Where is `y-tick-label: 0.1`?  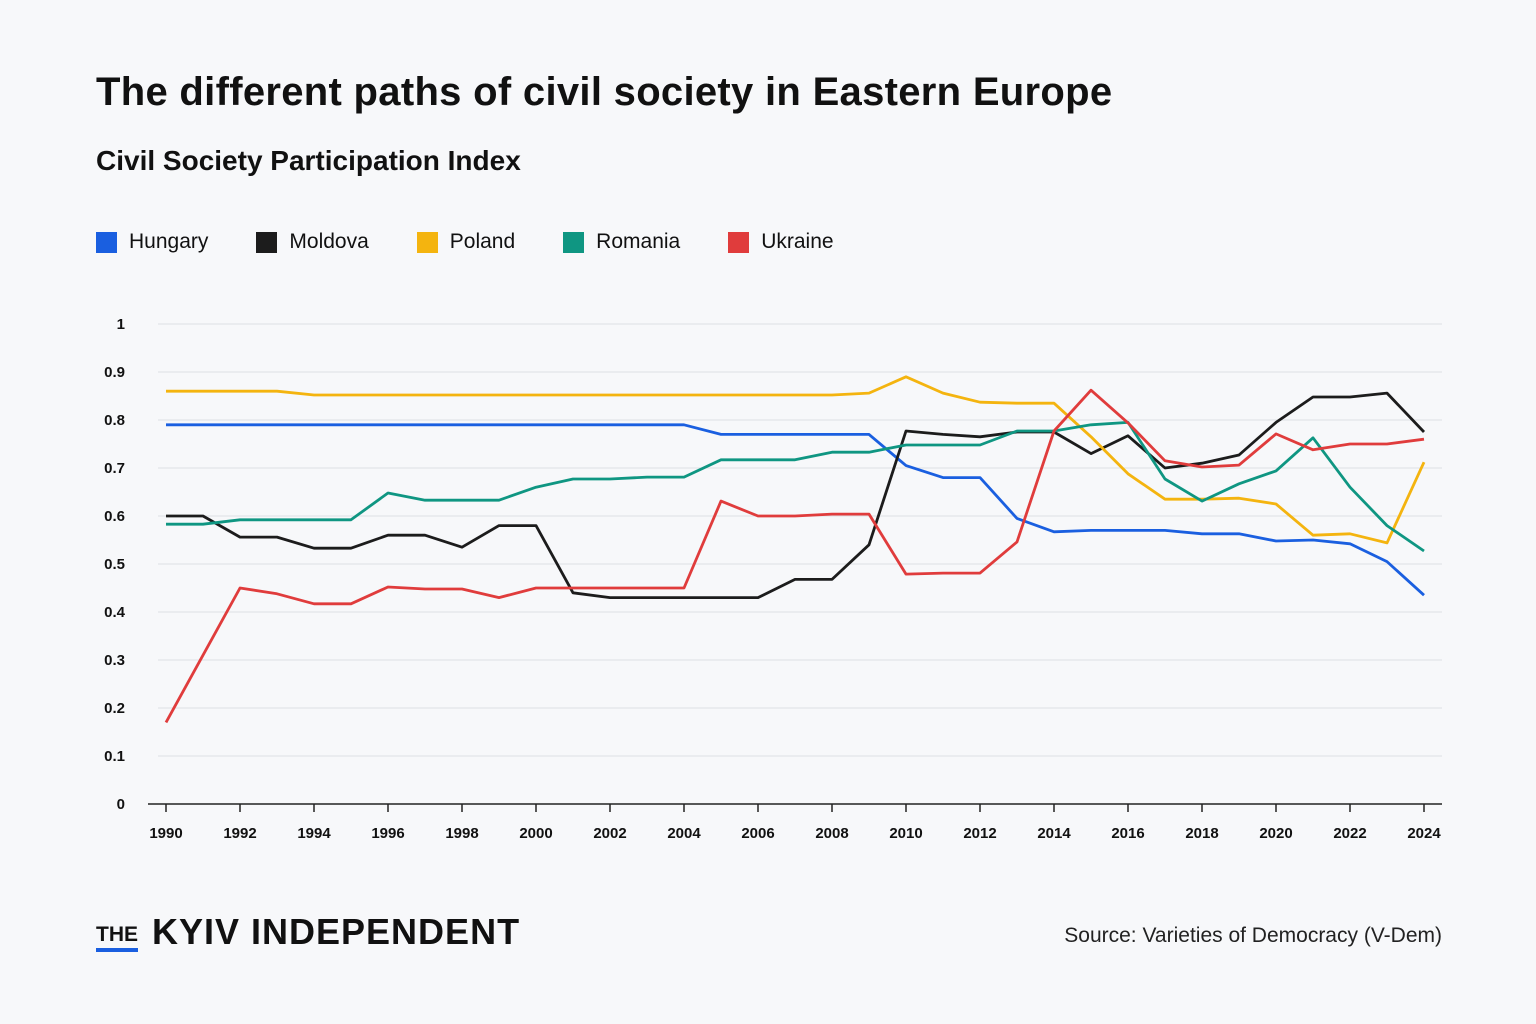 y-tick-label: 0.1 is located at coordinates (114, 756).